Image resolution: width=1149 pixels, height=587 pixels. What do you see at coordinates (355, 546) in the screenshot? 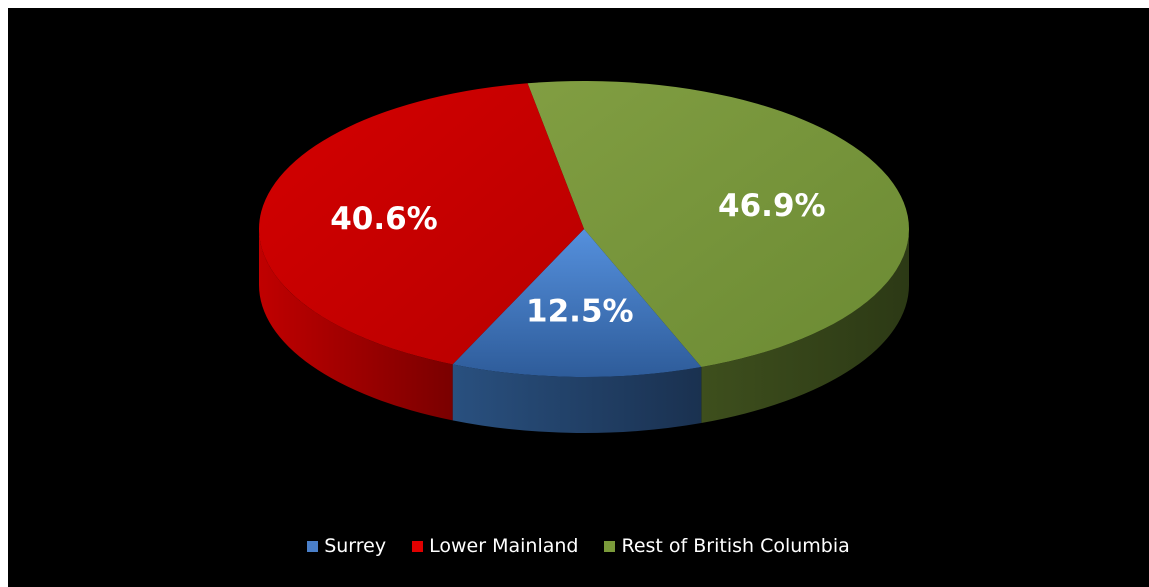
I see `legend-label-surrey: Surrey` at bounding box center [355, 546].